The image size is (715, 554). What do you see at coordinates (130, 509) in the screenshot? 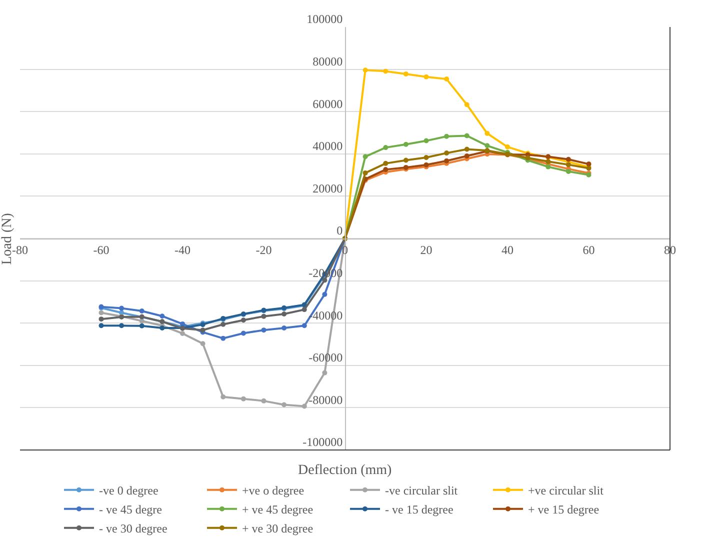
I see `legend-label: - ve 45 degre` at bounding box center [130, 509].